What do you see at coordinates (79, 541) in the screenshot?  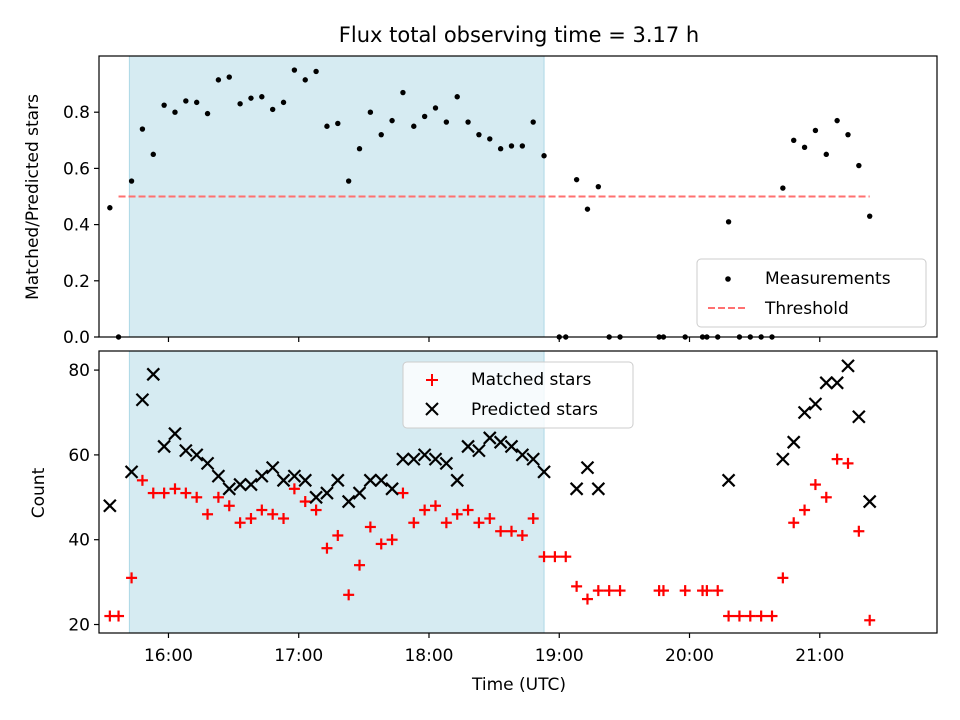 I see `y-tick-label: 40` at bounding box center [79, 541].